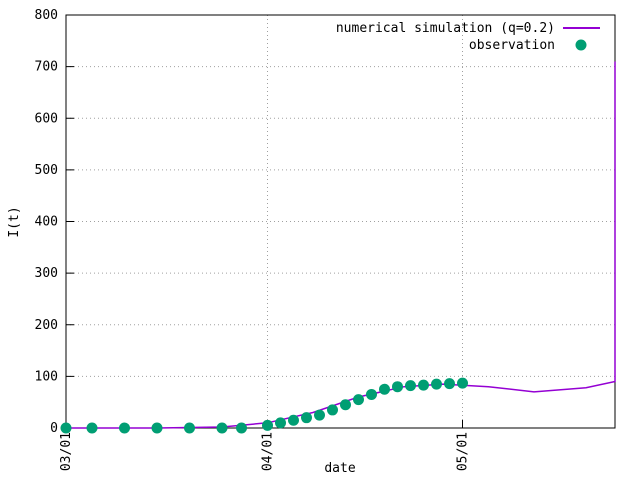 This screenshot has width=640, height=480. Describe the element at coordinates (339, 468) in the screenshot. I see `x-axis-label: date` at that location.